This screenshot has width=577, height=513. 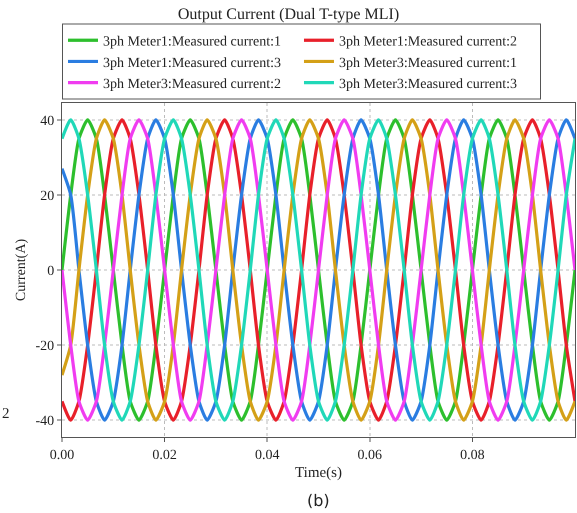 What do you see at coordinates (428, 84) in the screenshot?
I see `legend-label: 3ph Meter3:Measured current:3` at bounding box center [428, 84].